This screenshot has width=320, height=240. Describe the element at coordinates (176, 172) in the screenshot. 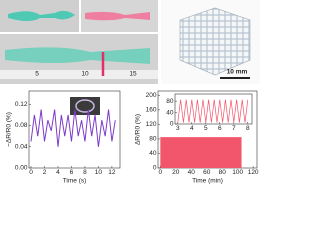

I see `x-tick-label: 20` at that location.